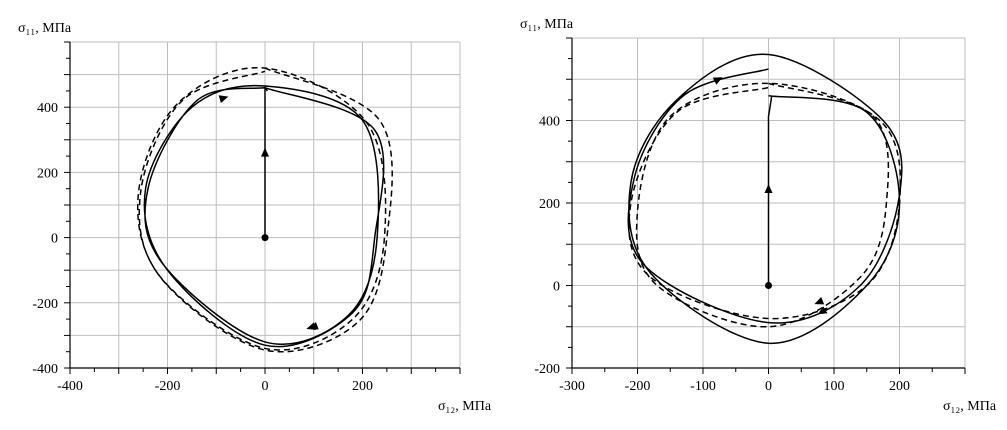 The height and width of the screenshot is (430, 1007). What do you see at coordinates (45, 369) in the screenshot?
I see `y-tick-label: -400` at bounding box center [45, 369].